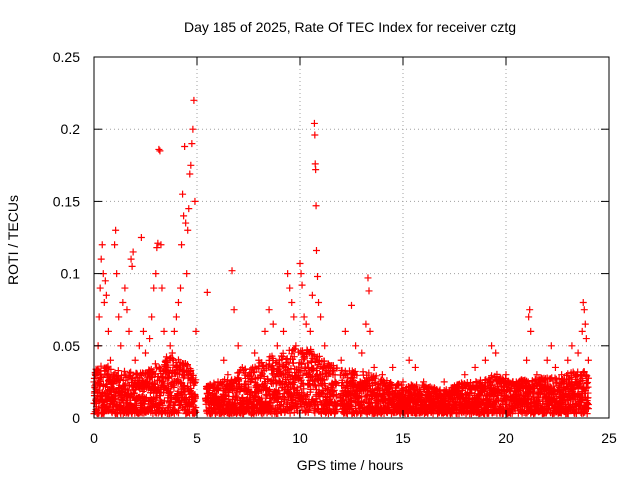 Image resolution: width=640 pixels, height=480 pixels. What do you see at coordinates (71, 274) in the screenshot?
I see `y-tick-label: 0.1` at bounding box center [71, 274].